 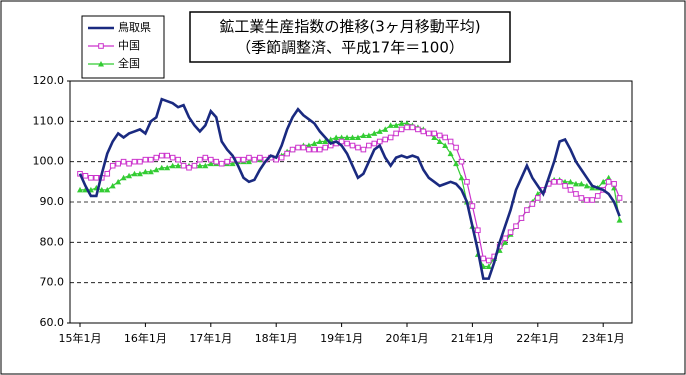 I want to click on x-tick-label: 16年1月, so click(x=145, y=338).